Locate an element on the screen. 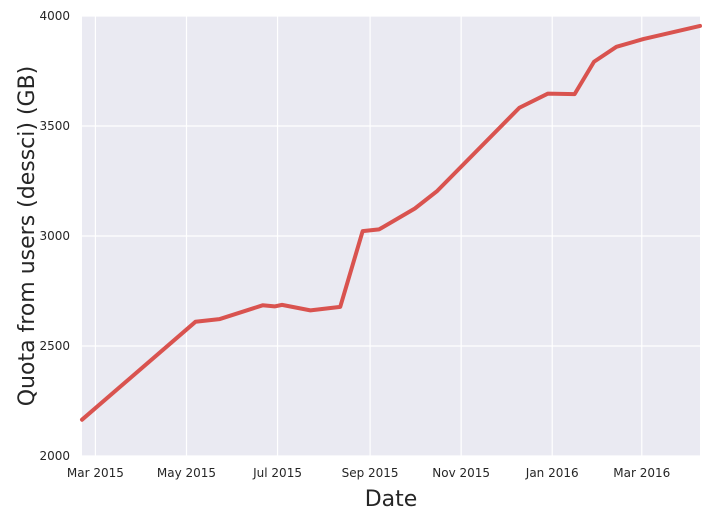 Image resolution: width=710 pixels, height=520 pixels. x-tick-label: Jul 2015 is located at coordinates (277, 473).